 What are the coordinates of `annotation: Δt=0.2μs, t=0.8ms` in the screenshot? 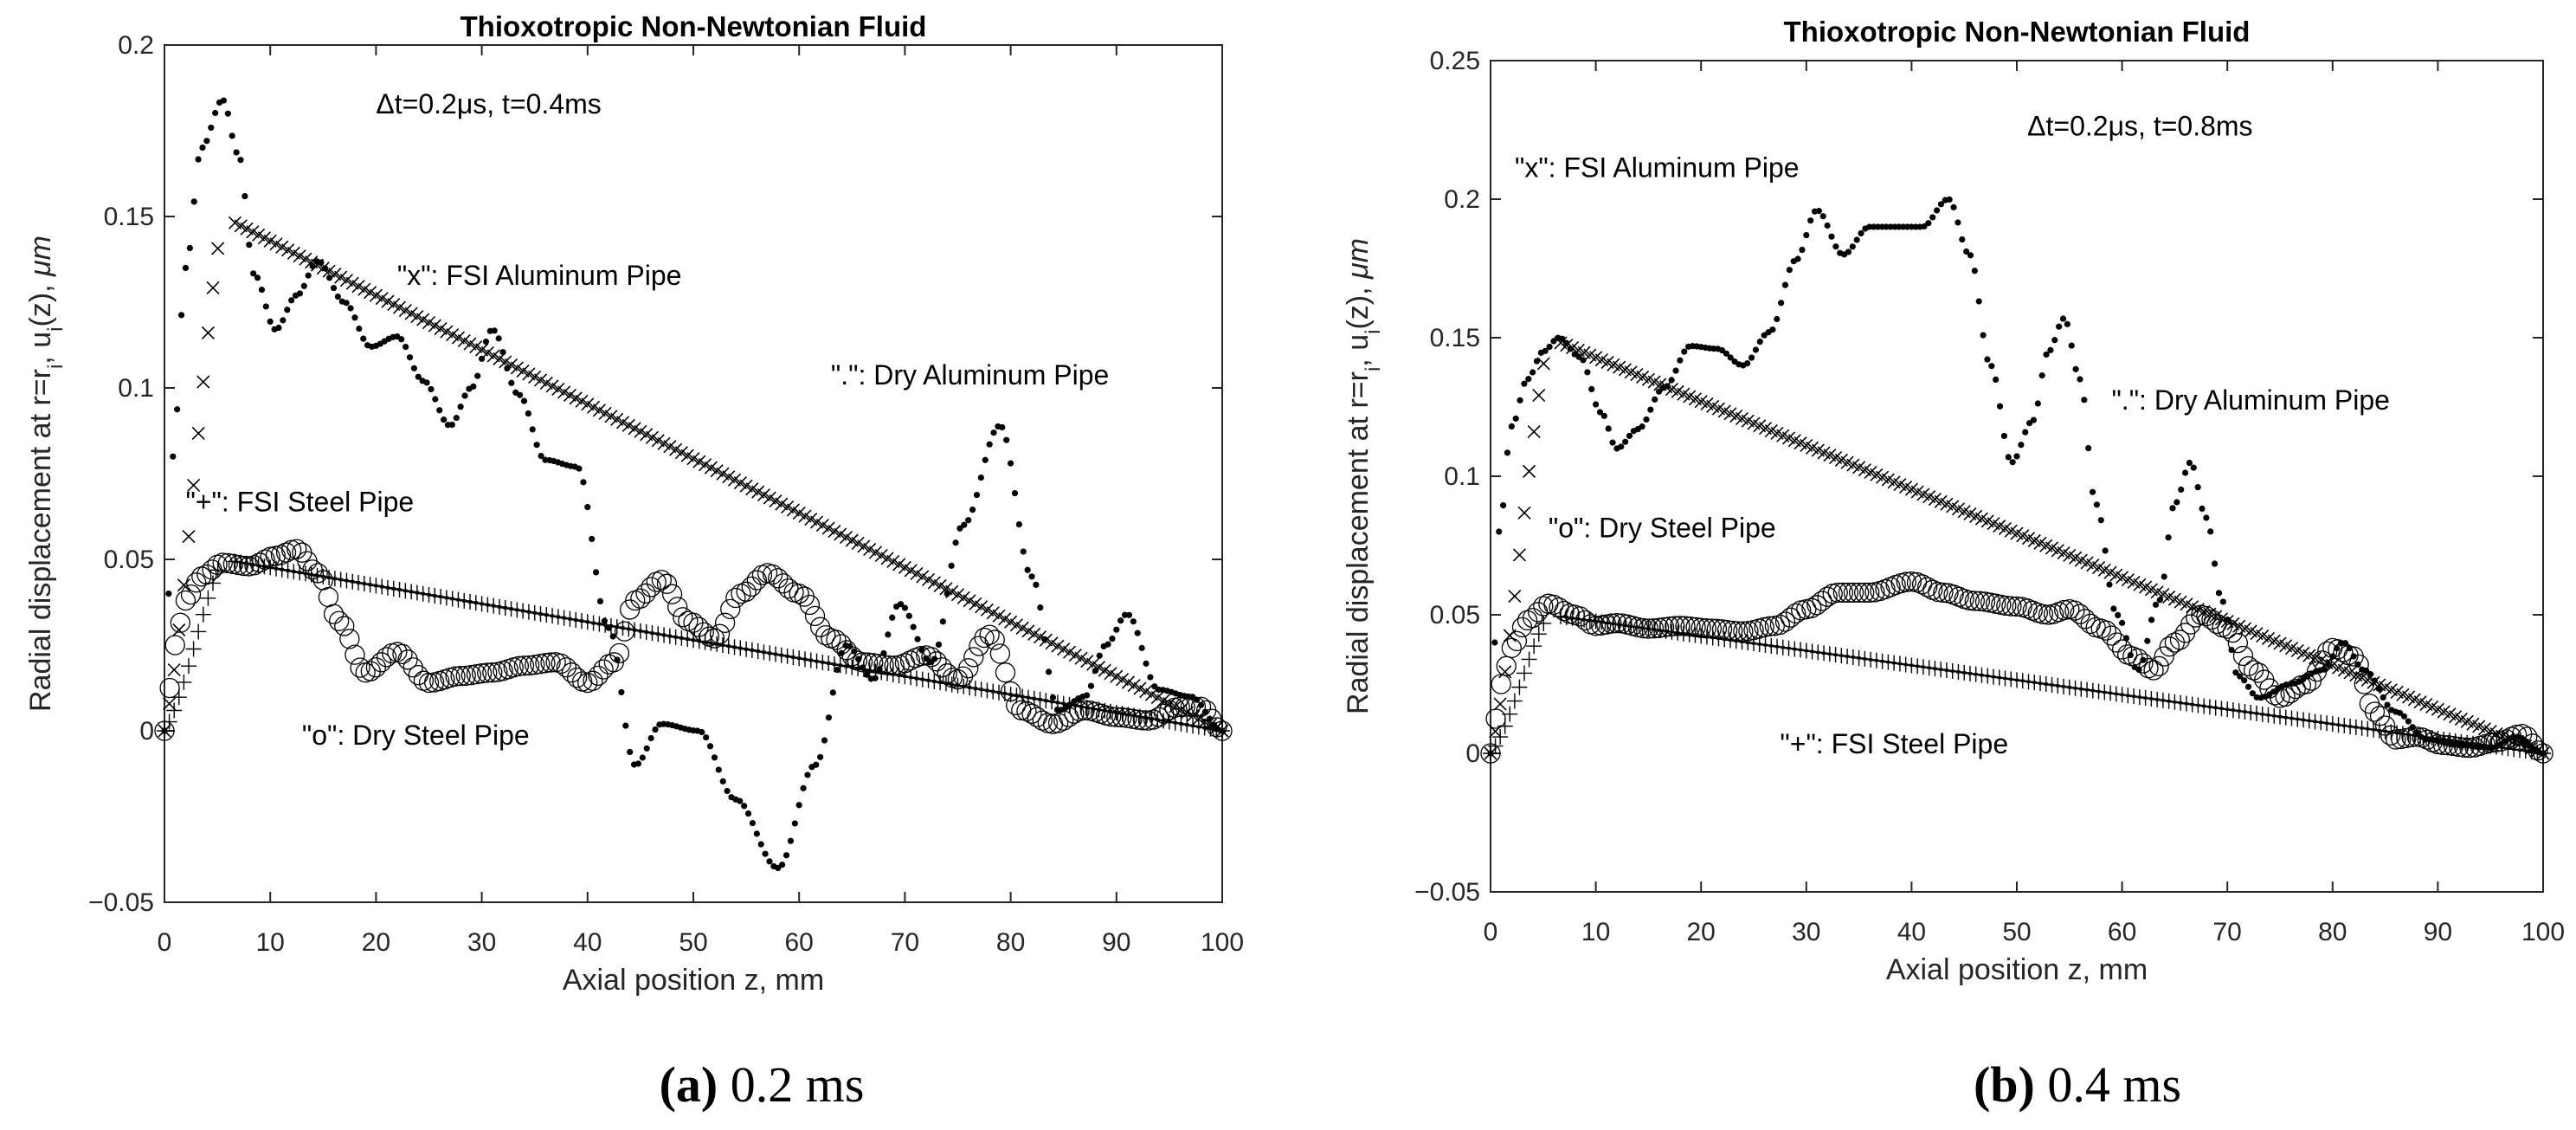 It's located at (2139, 125).